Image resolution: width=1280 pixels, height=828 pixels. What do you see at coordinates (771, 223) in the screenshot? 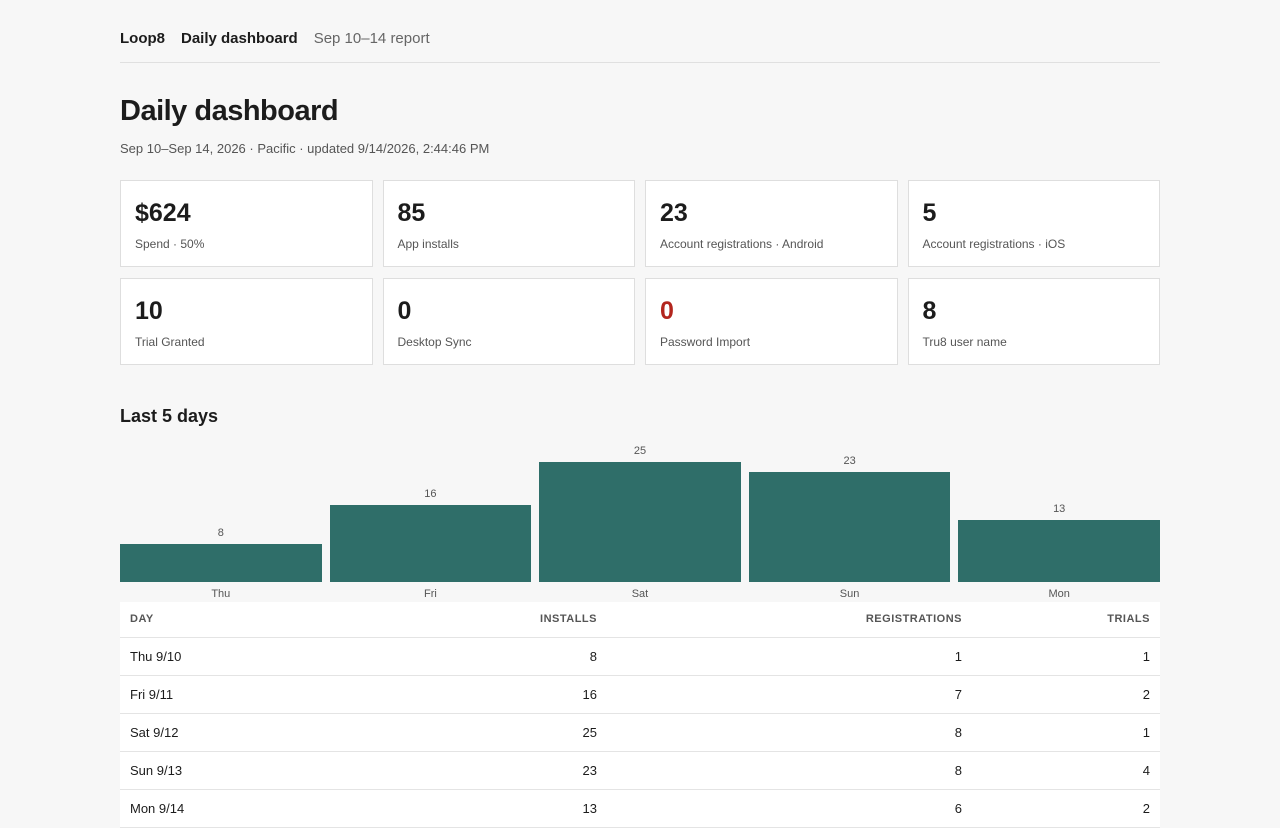
I see `kpi-card-registrations-android: 23 Account registrations · Android` at bounding box center [771, 223].